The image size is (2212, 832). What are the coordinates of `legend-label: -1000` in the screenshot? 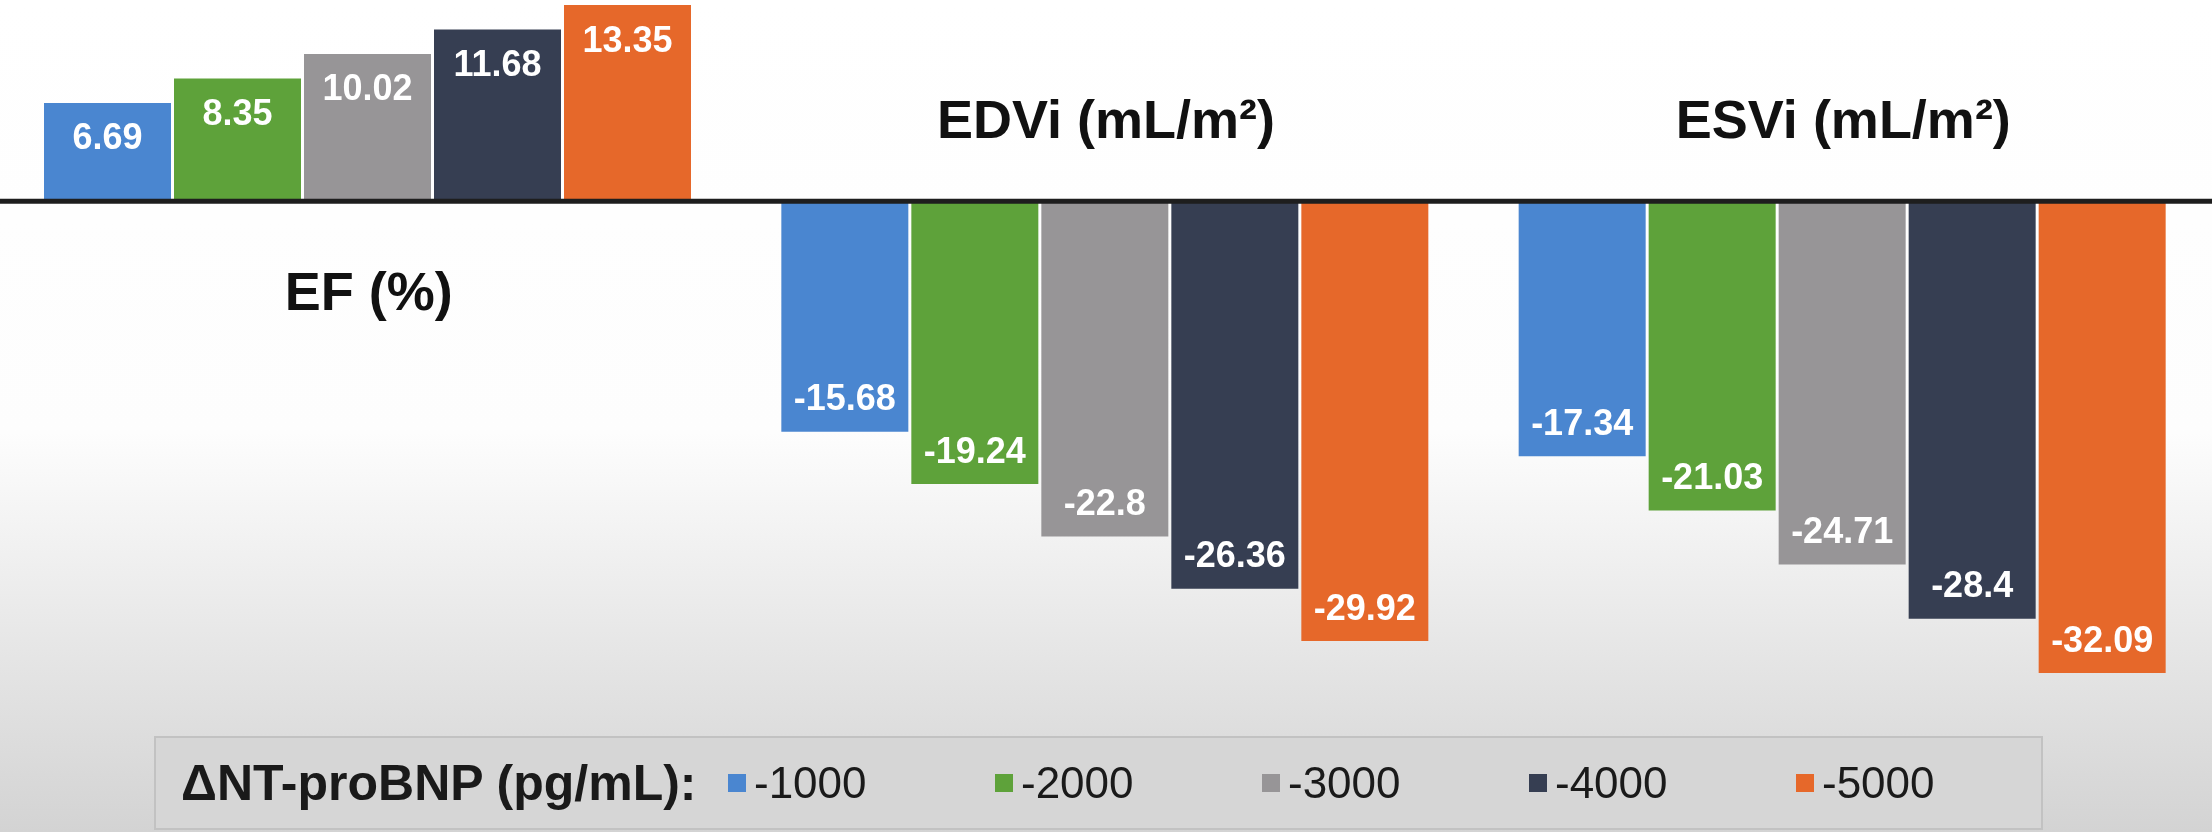 It's located at (810, 783).